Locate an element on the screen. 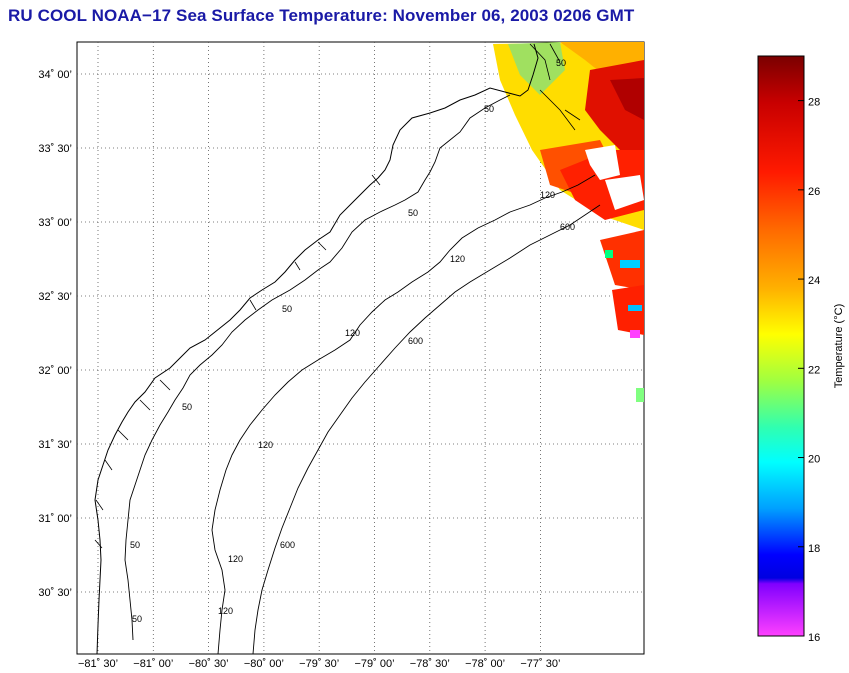  colorbar-tick-label: 28 is located at coordinates (814, 103).